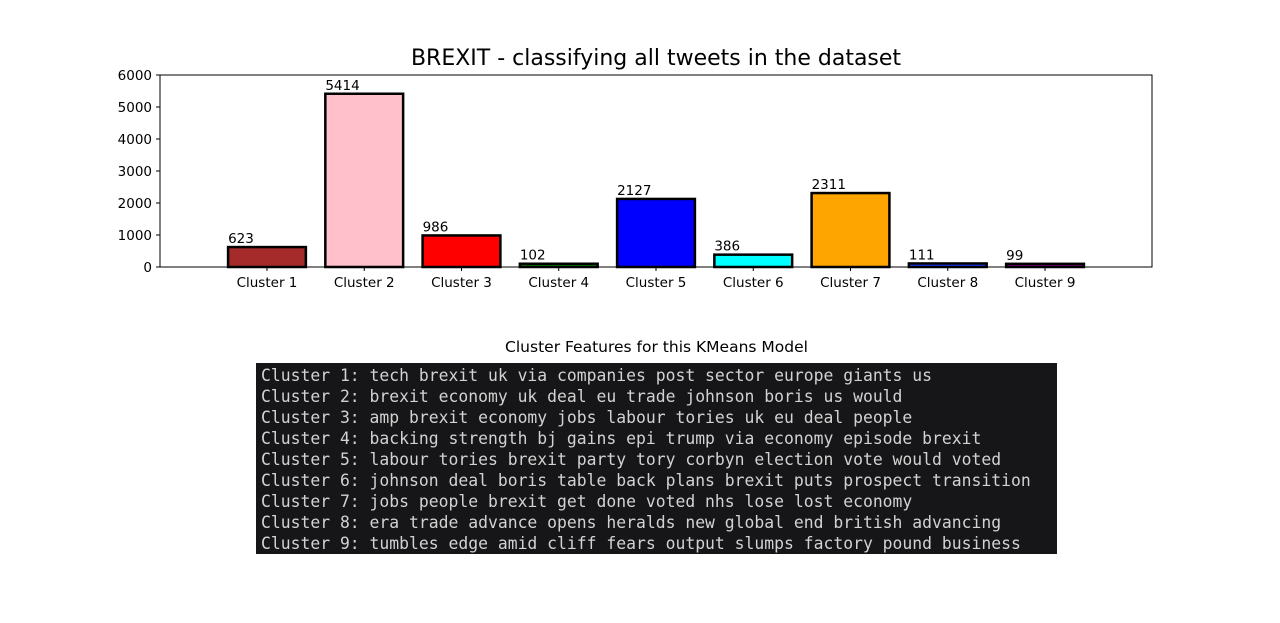 This screenshot has height=623, width=1280. I want to click on y-tick-label-6: 6000, so click(135, 76).